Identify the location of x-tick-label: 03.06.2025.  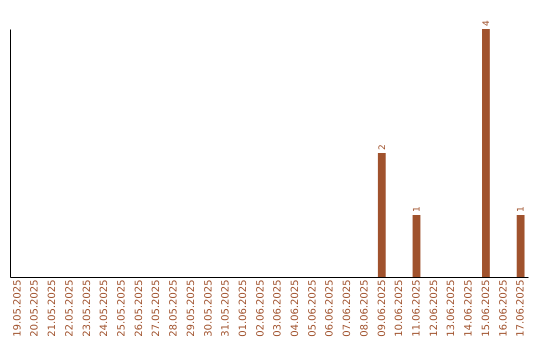
(278, 308).